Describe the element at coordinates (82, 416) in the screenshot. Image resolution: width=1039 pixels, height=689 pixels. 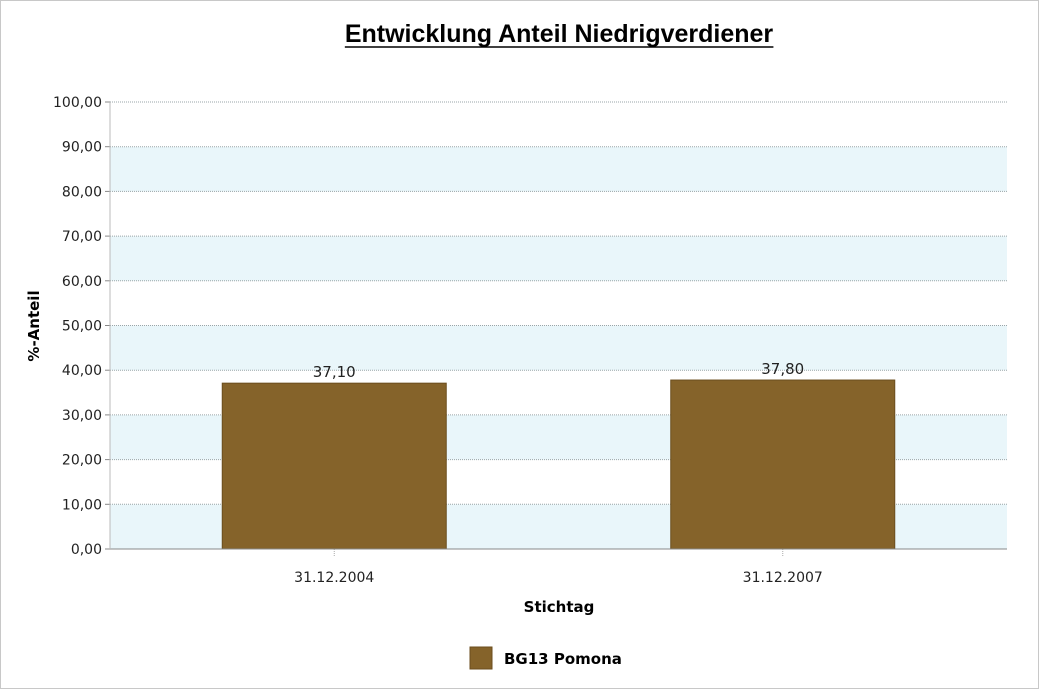
I see `y-tick-label: 30,00` at that location.